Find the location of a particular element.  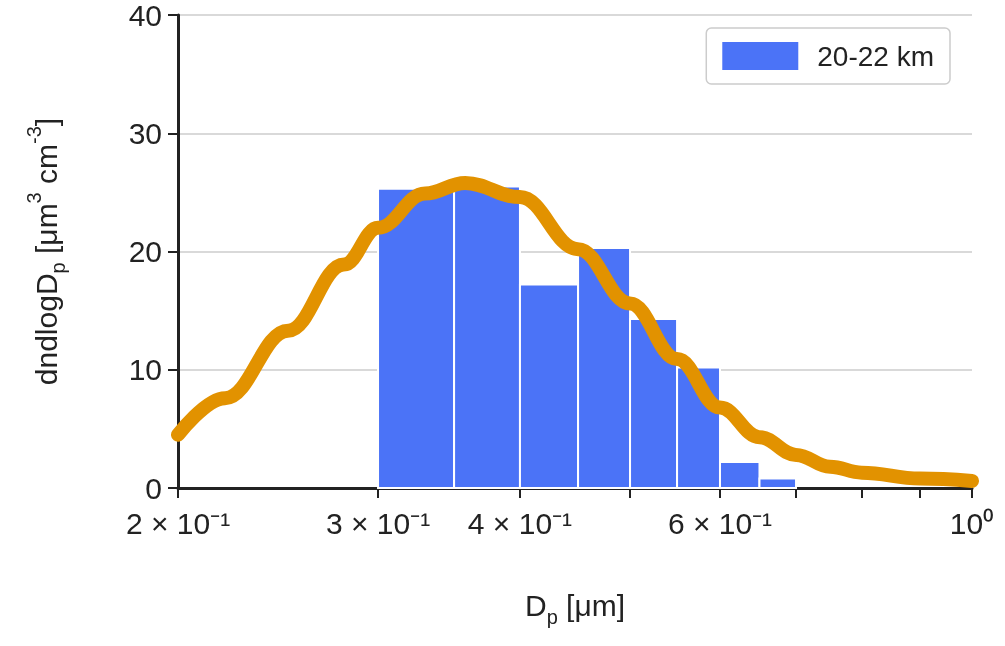

legend-label: 20-22 km is located at coordinates (875, 56).